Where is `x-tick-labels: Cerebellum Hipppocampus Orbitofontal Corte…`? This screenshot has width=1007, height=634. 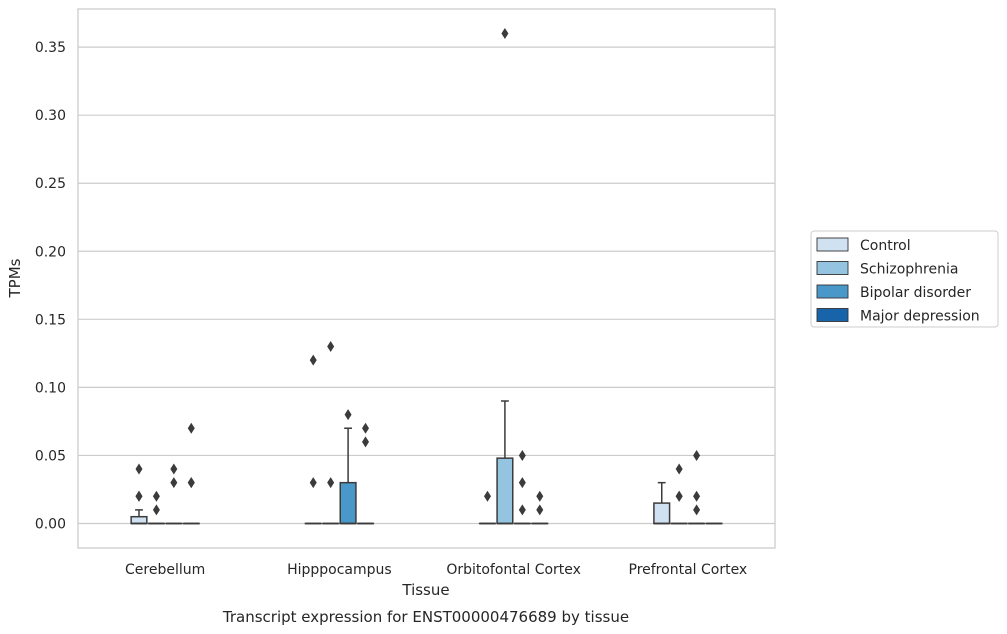 x-tick-labels: Cerebellum Hipppocampus Orbitofontal Corte… is located at coordinates (436, 570).